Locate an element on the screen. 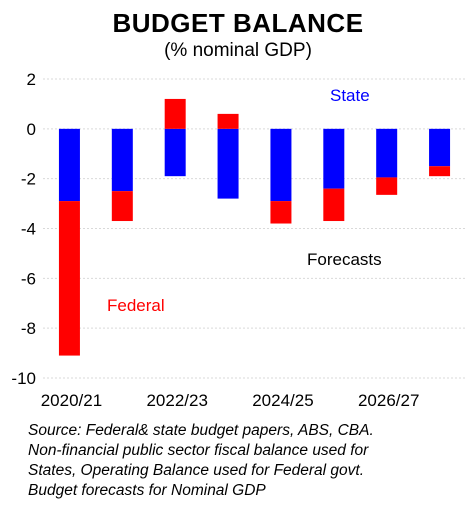  forecasts-annotation: Forecasts is located at coordinates (344, 259).